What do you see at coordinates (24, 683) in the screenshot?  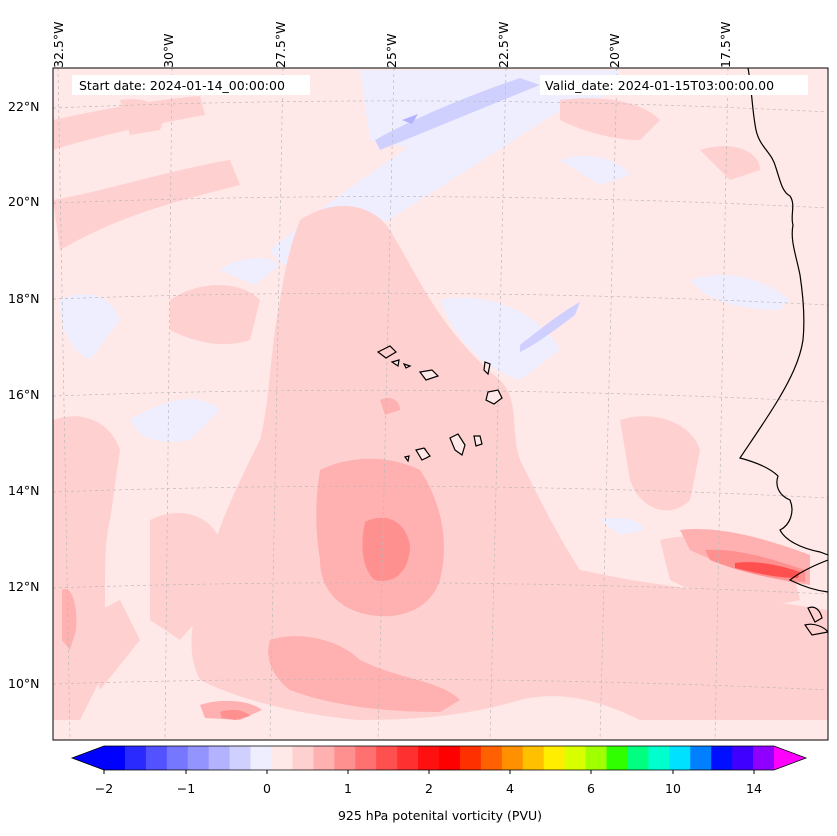 I see `lat-label-10n: 10°N` at bounding box center [24, 683].